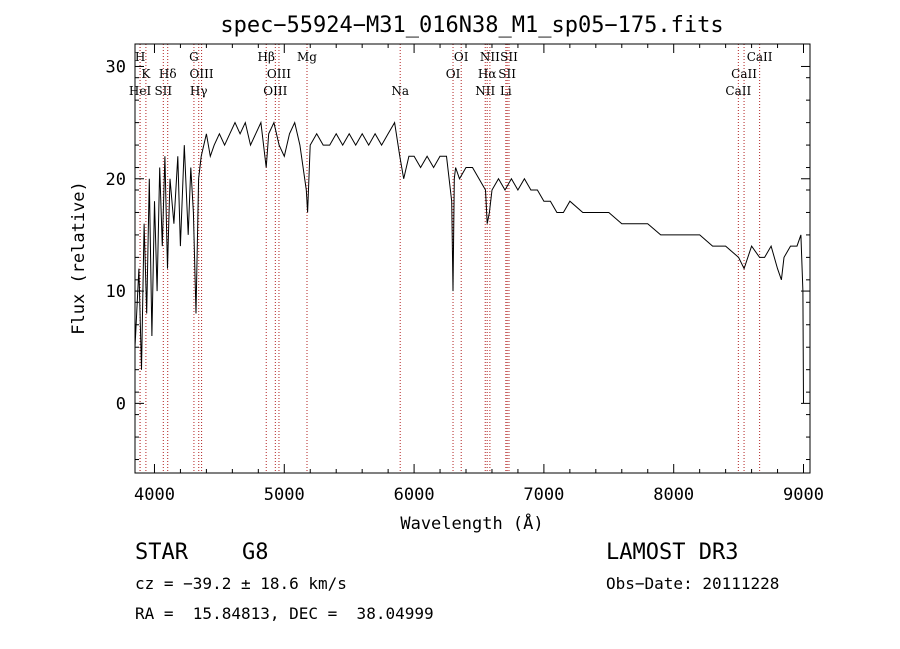  What do you see at coordinates (116, 180) in the screenshot?
I see `y-tick-label: 20` at bounding box center [116, 180].